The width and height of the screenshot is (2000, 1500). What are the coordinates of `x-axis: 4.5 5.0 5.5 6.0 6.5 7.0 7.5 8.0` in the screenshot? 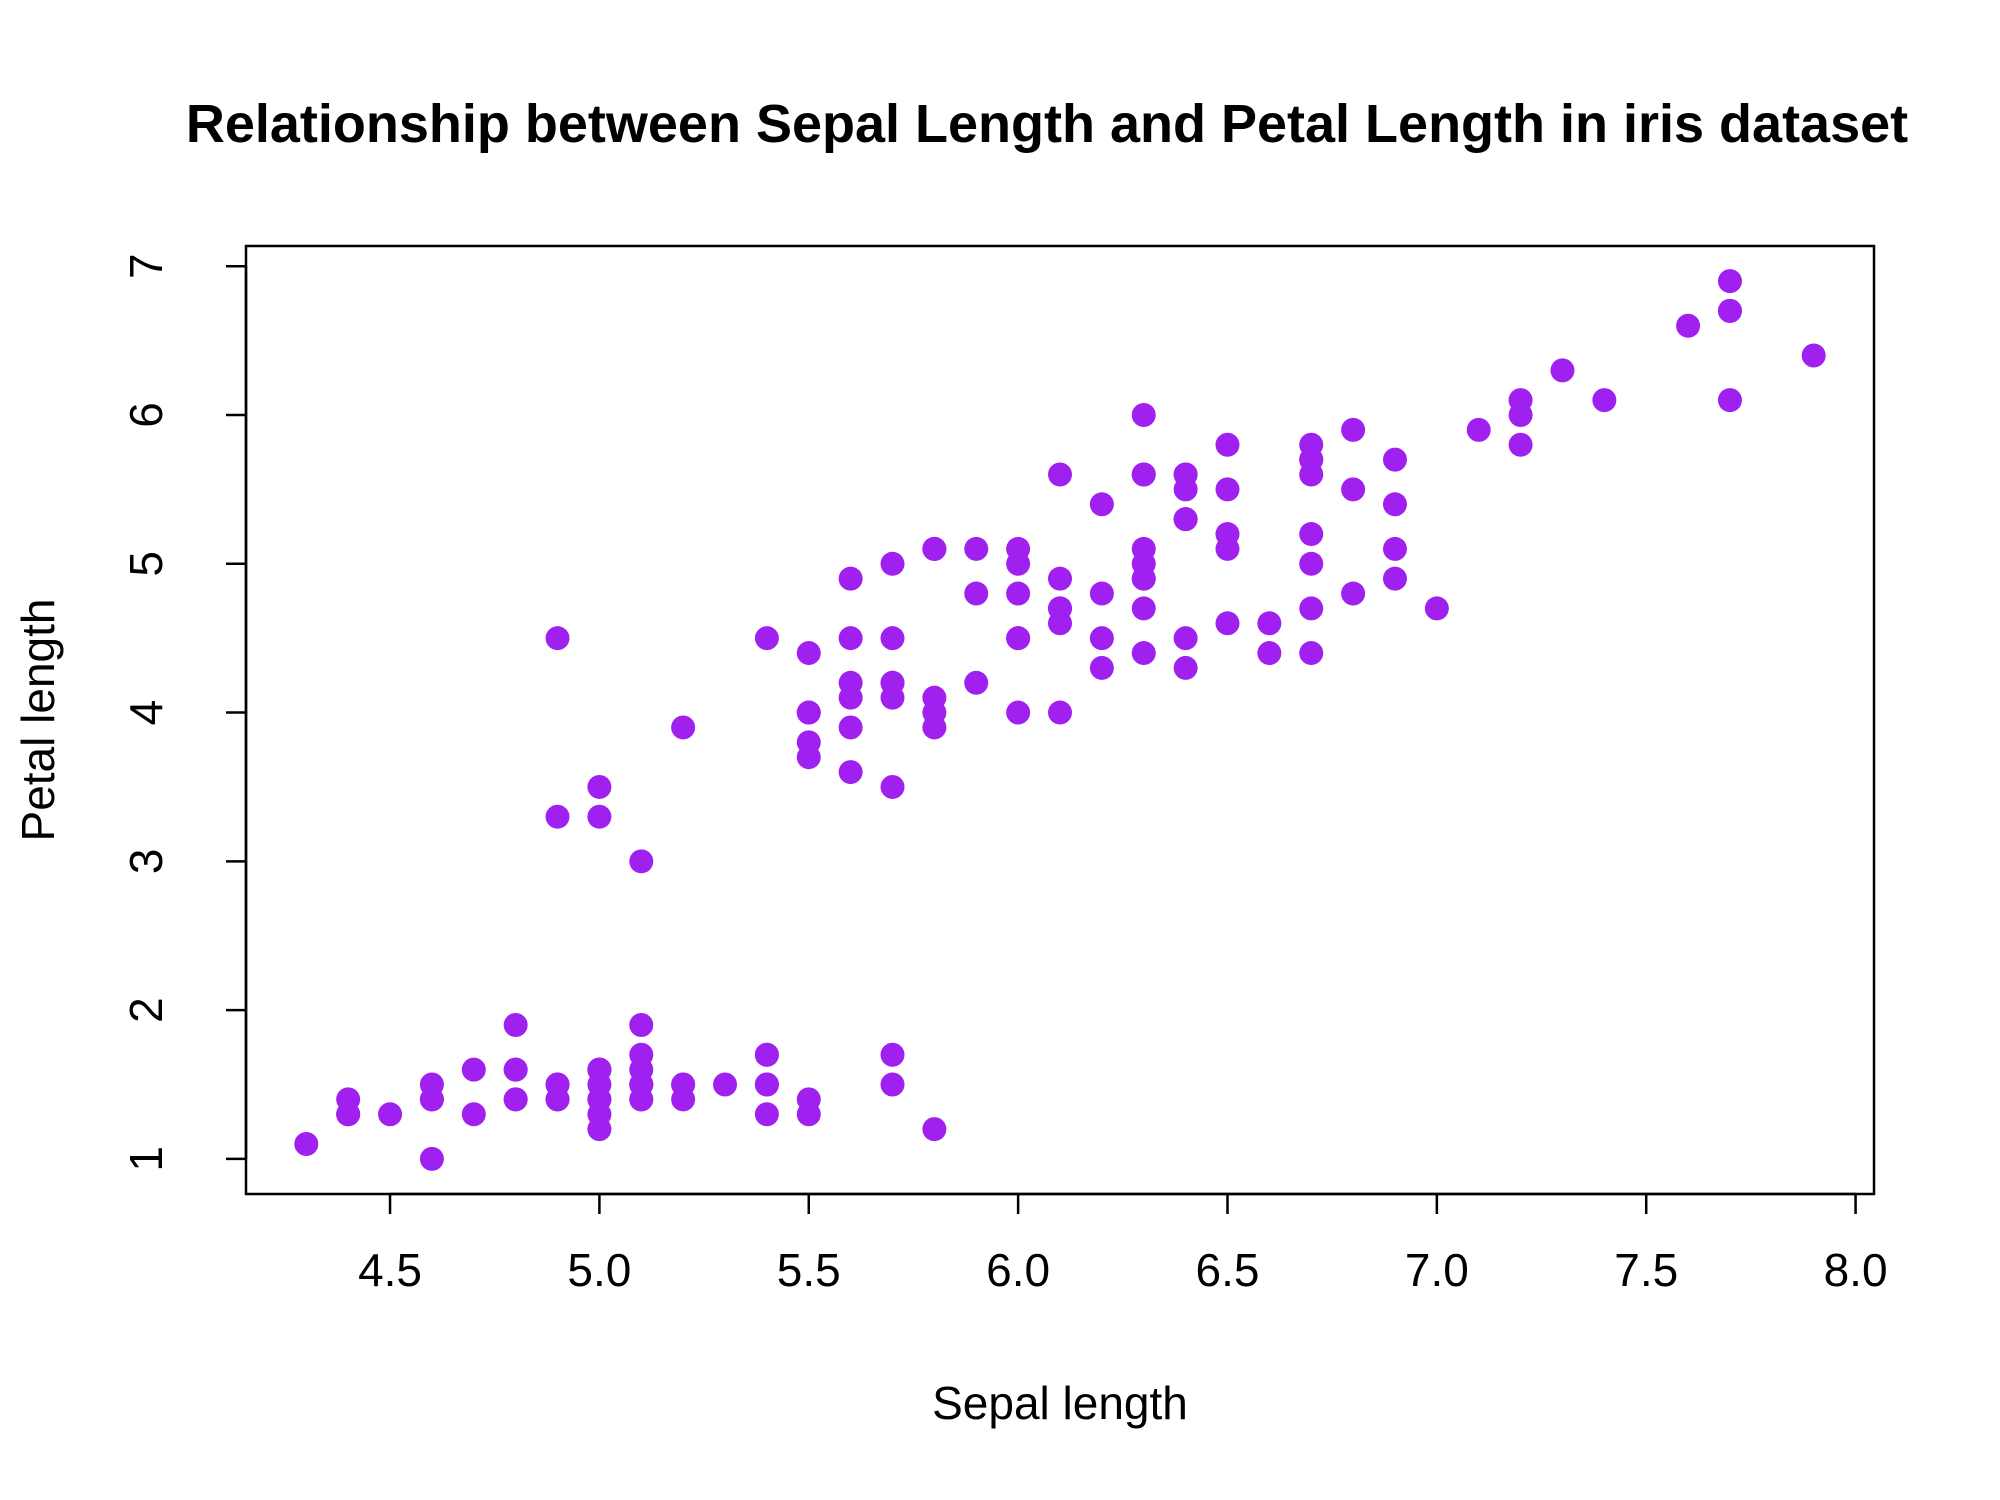 It's located at (1123, 1244).